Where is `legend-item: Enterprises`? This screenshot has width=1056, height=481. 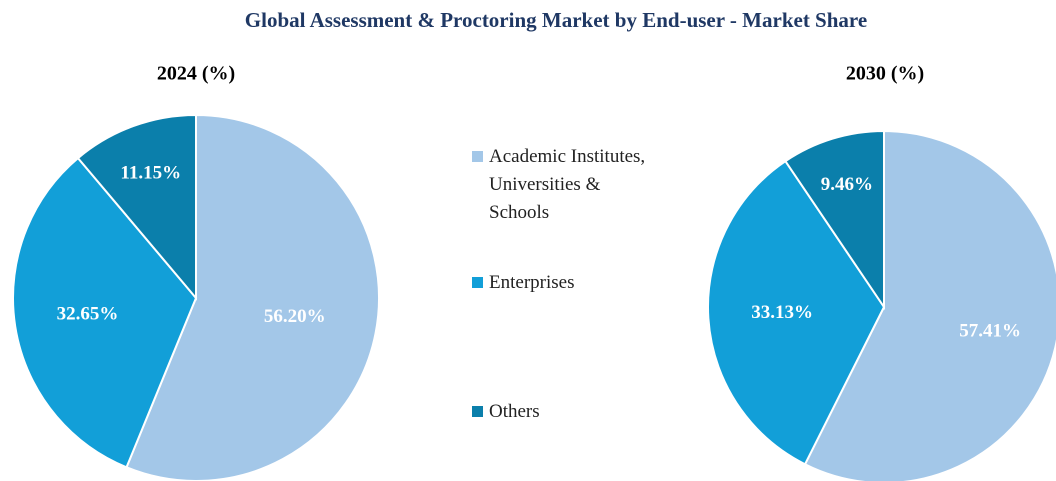
legend-item: Enterprises is located at coordinates (562, 283).